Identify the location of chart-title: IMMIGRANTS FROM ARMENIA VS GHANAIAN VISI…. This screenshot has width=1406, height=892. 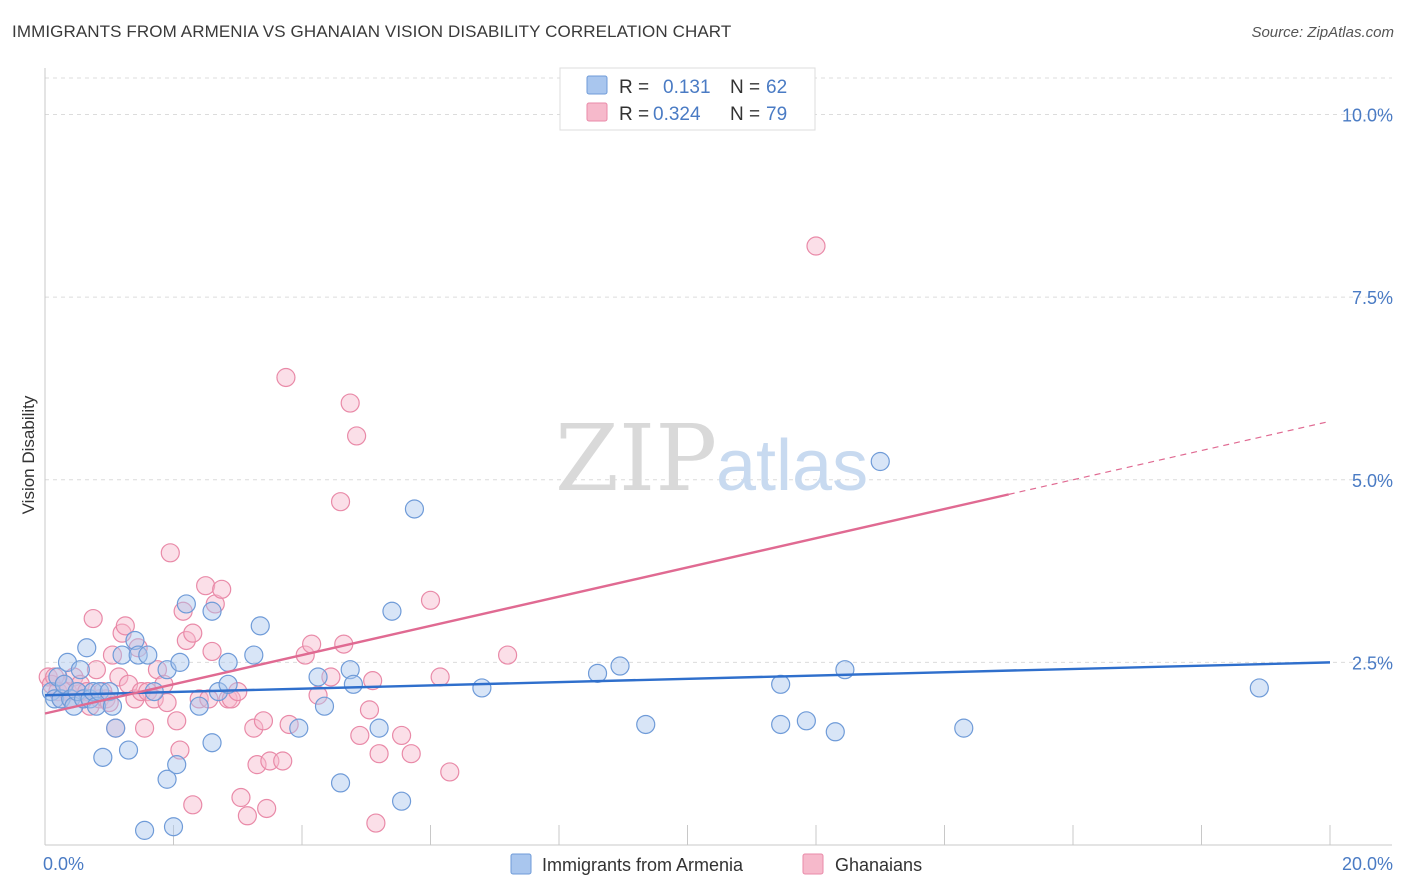
(372, 31).